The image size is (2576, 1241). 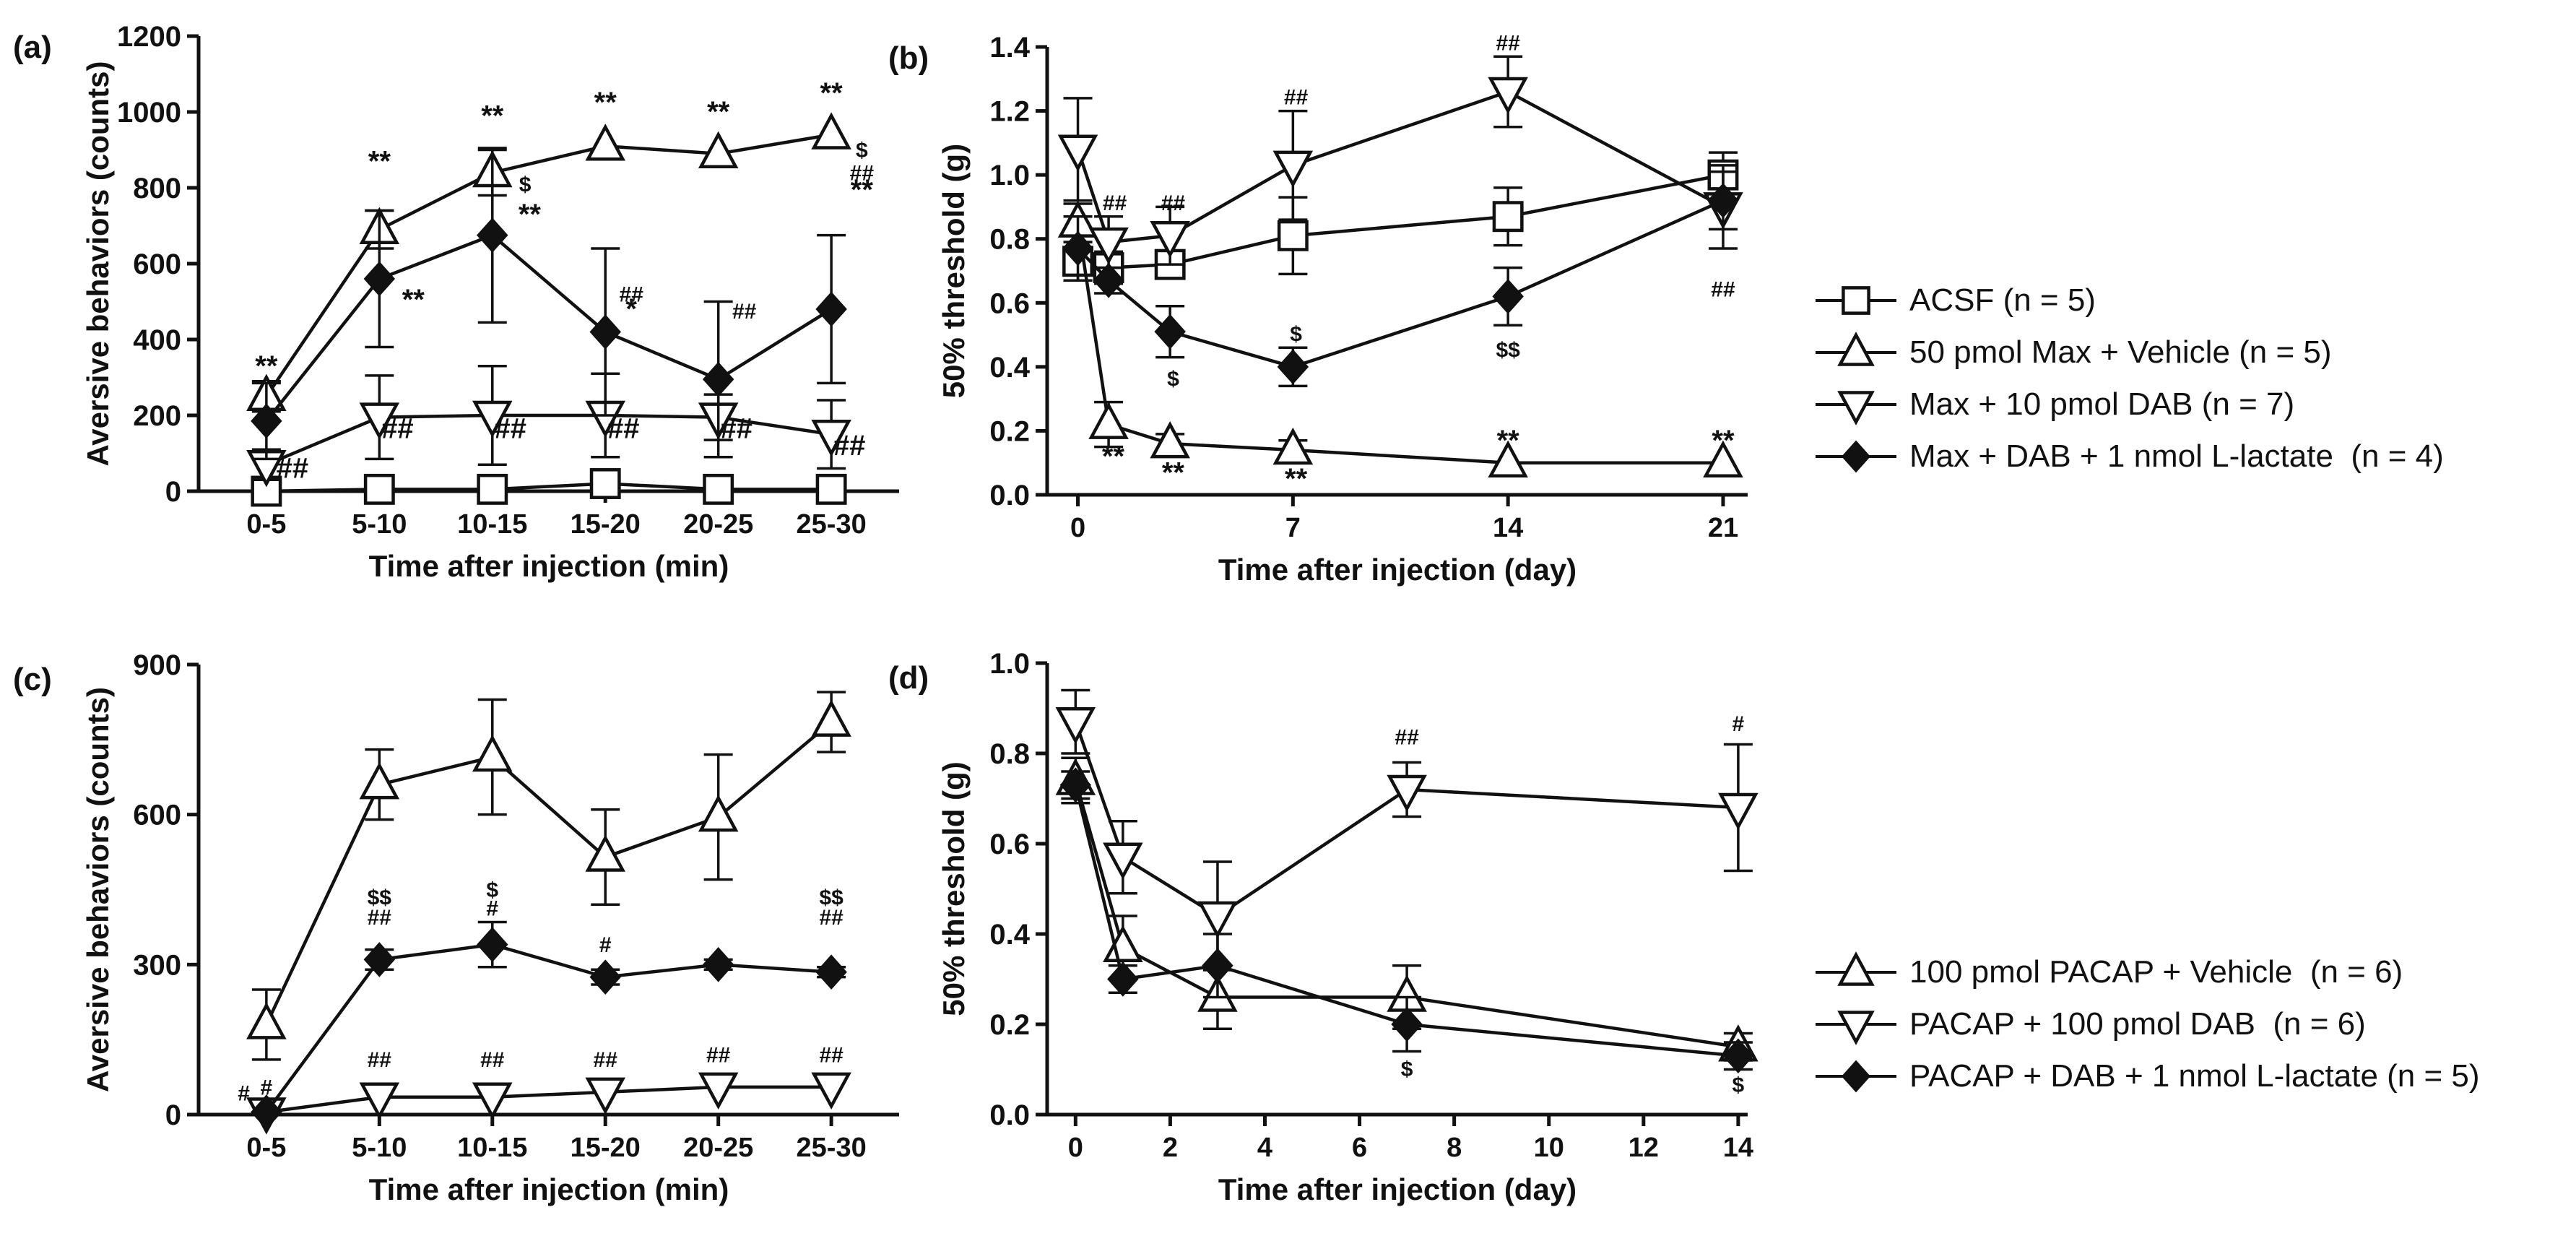 I want to click on legend-entry: PACAP + DAB + 1 nmol L-lactate (n = 5), so click(x=2146, y=1076).